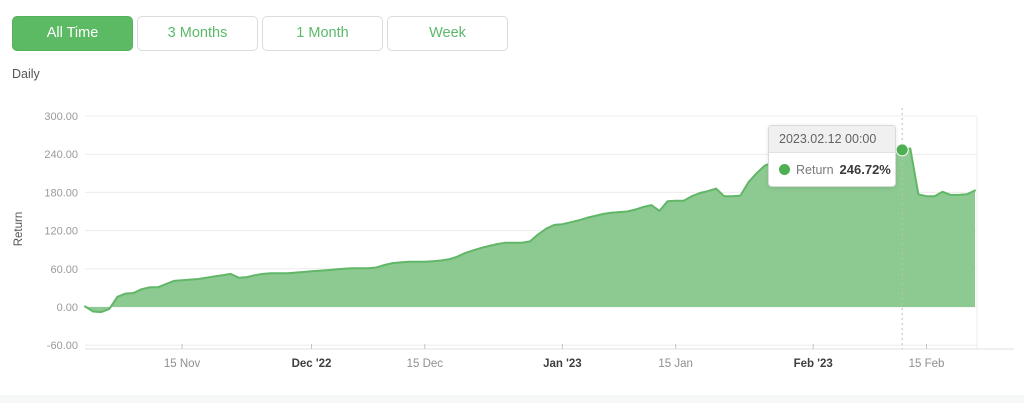 Image resolution: width=1024 pixels, height=403 pixels. I want to click on y-tick-label: 0.00, so click(67, 308).